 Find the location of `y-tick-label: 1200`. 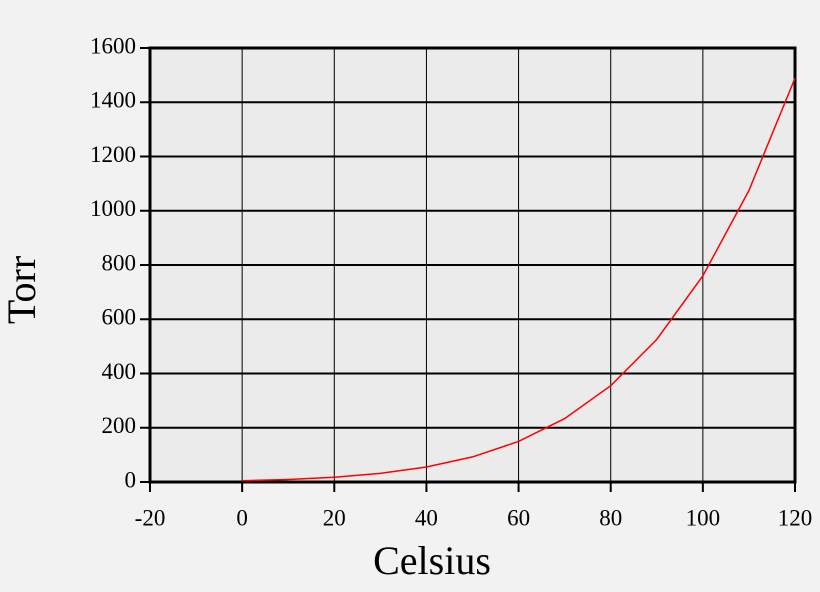

y-tick-label: 1200 is located at coordinates (113, 154).